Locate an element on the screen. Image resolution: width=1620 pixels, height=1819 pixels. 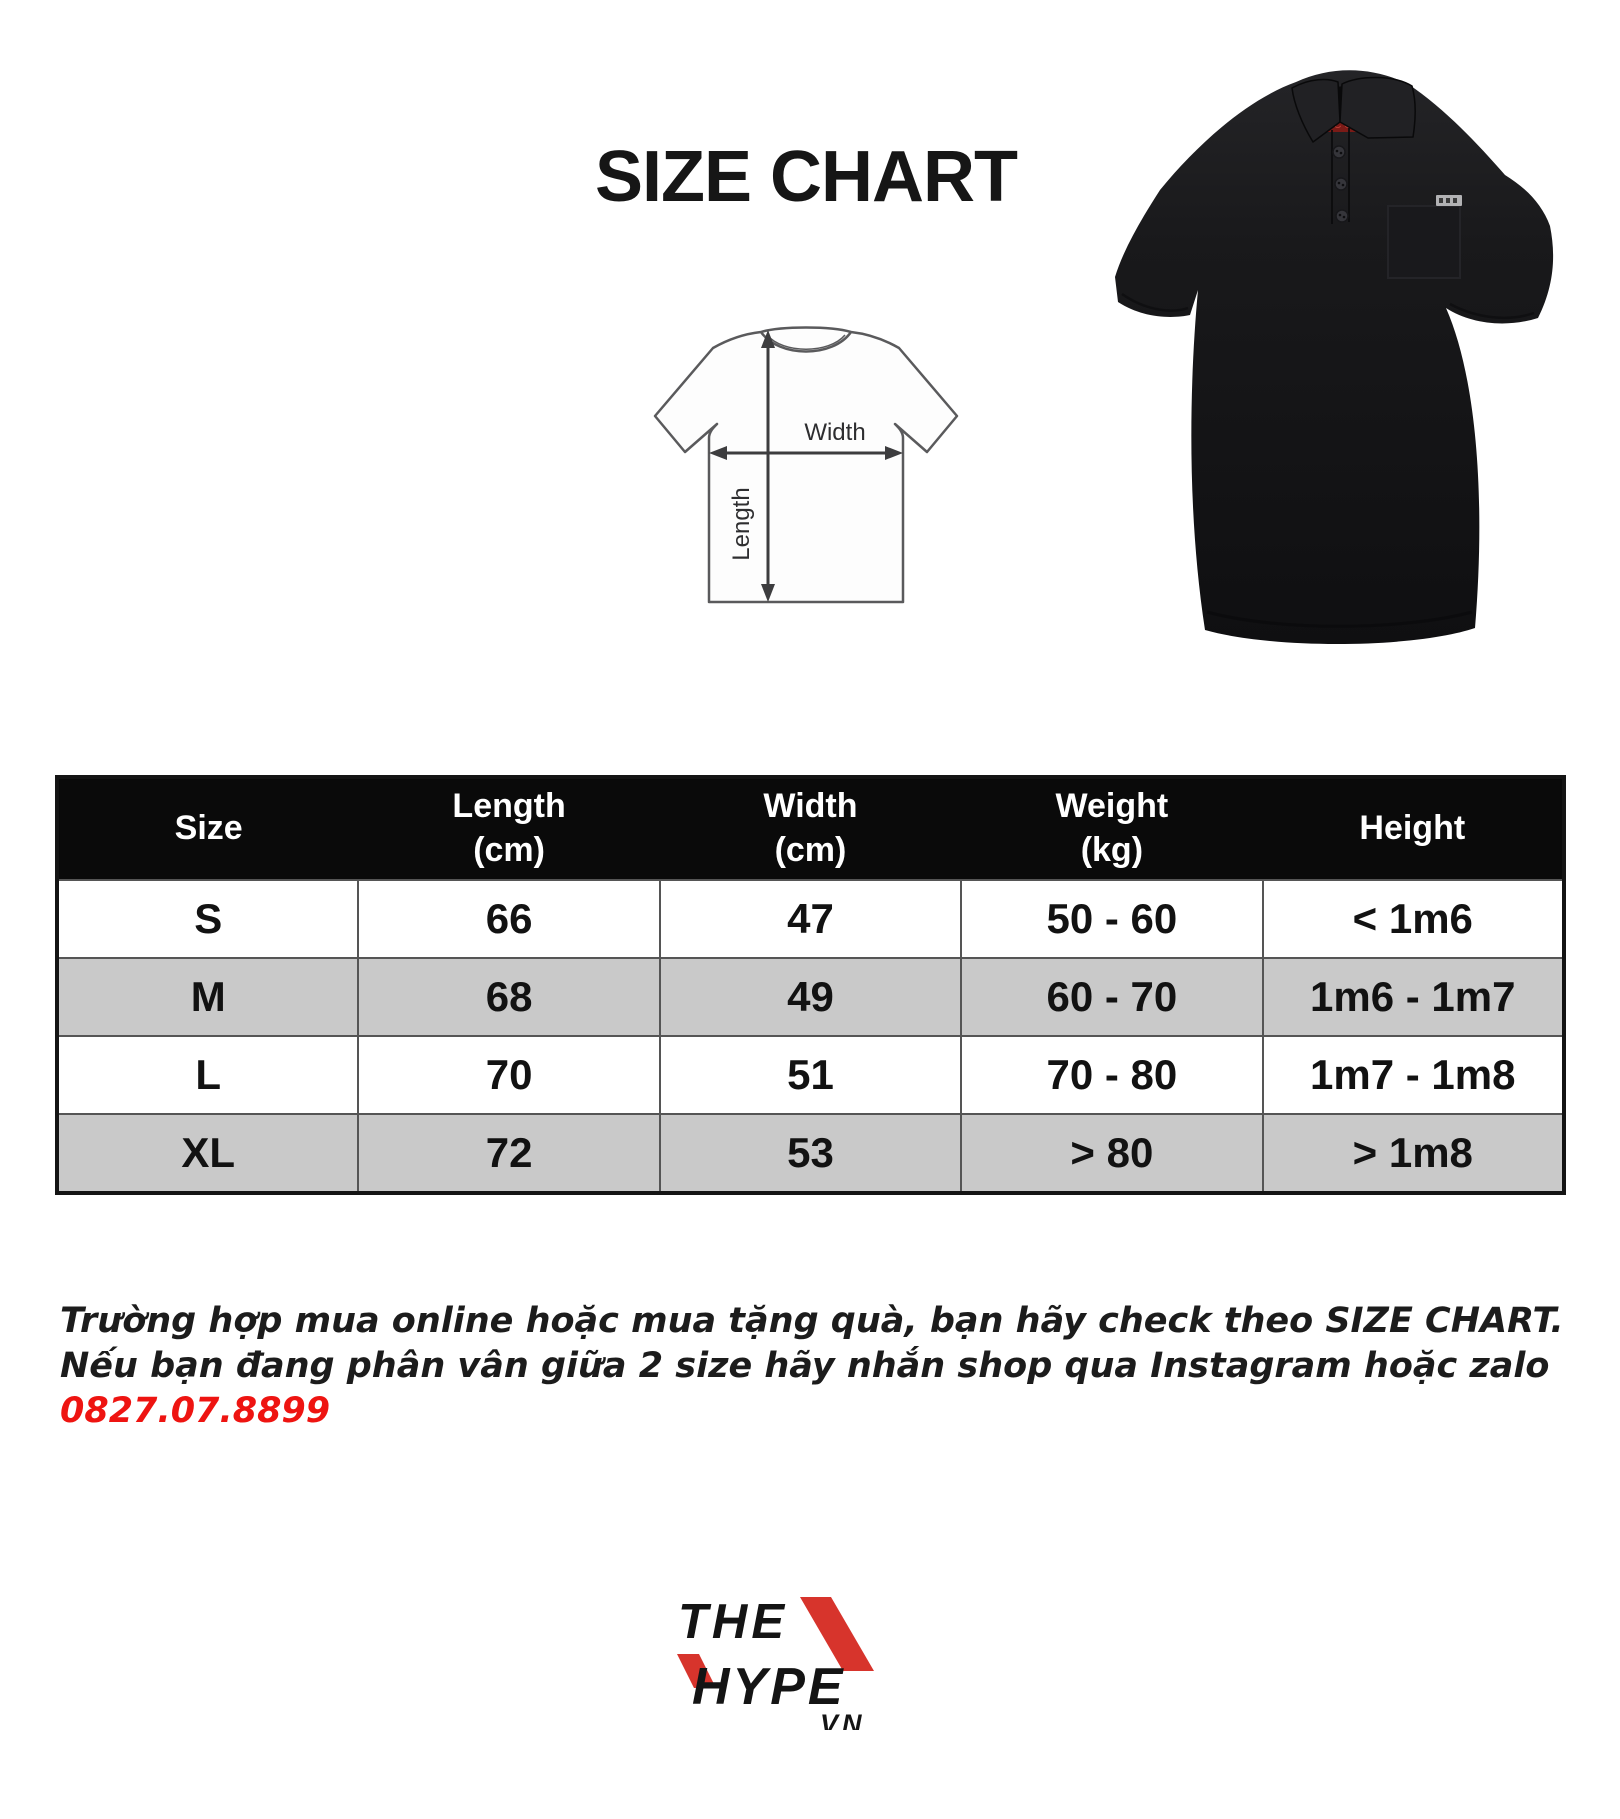
thehype-logo: THE HYPE VN is located at coordinates (775, 1662).